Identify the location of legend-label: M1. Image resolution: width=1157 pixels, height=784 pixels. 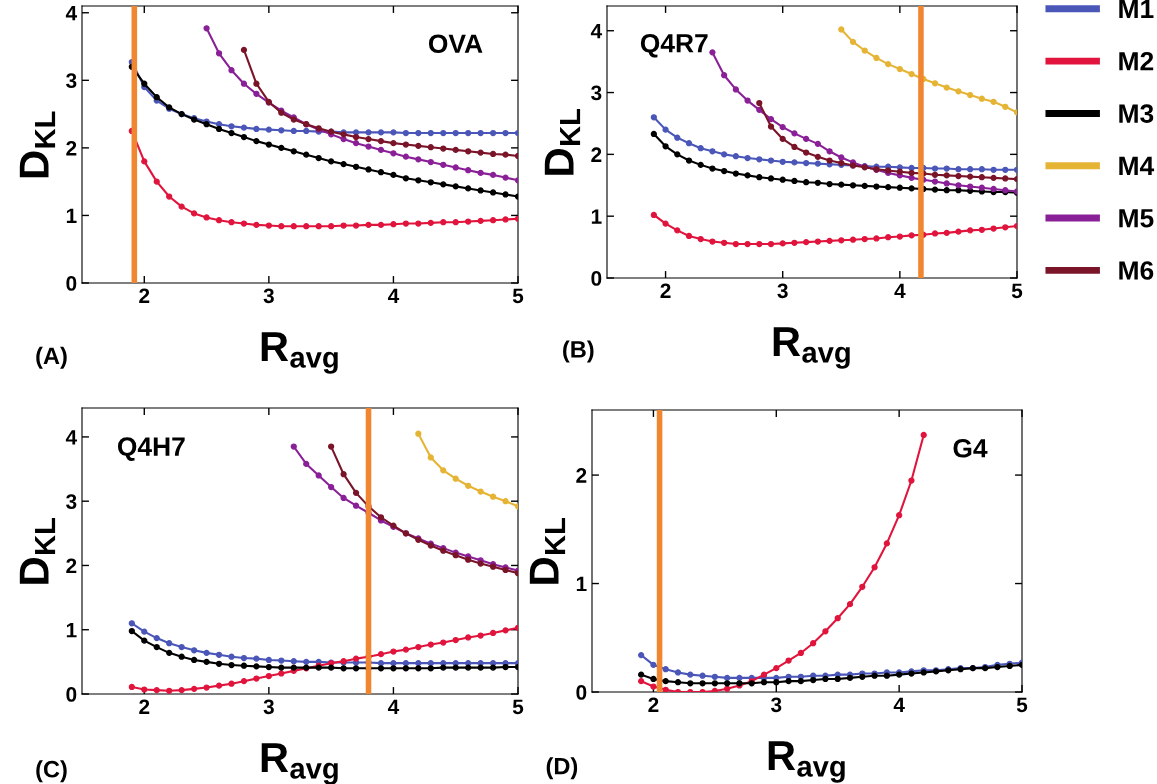
(1136, 9).